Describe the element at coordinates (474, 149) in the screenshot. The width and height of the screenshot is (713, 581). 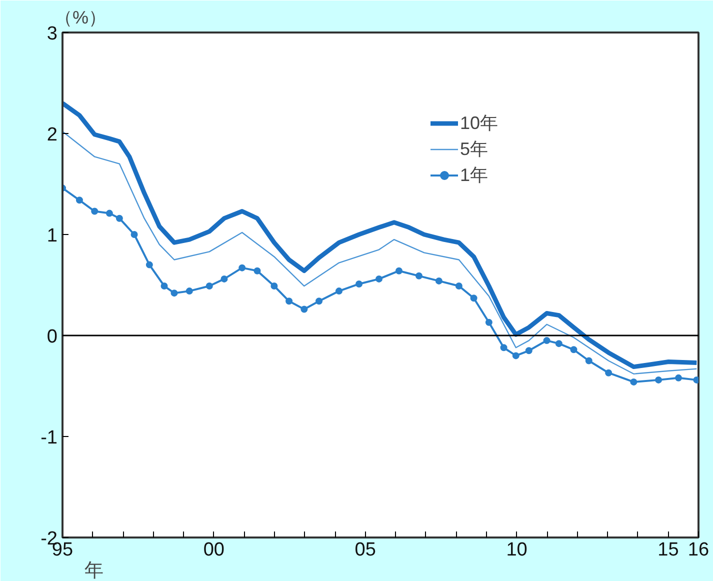
I see `legend-label: 5年` at that location.